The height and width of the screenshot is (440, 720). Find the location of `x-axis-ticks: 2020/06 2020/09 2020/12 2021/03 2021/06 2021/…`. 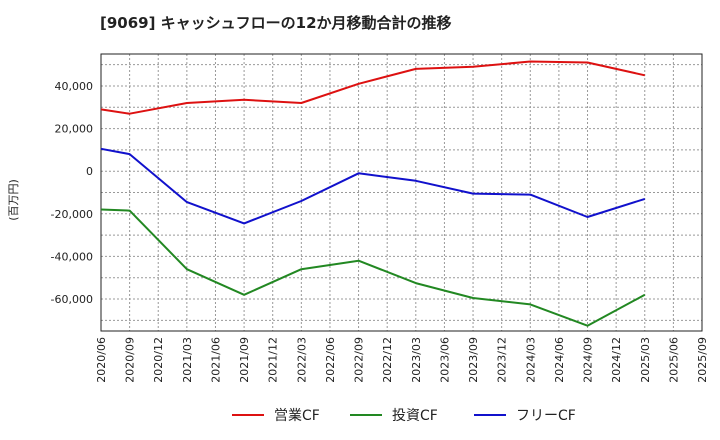

x-axis-ticks: 2020/06 2020/09 2020/12 2021/03 2021/06 2021/… is located at coordinates (402, 360).